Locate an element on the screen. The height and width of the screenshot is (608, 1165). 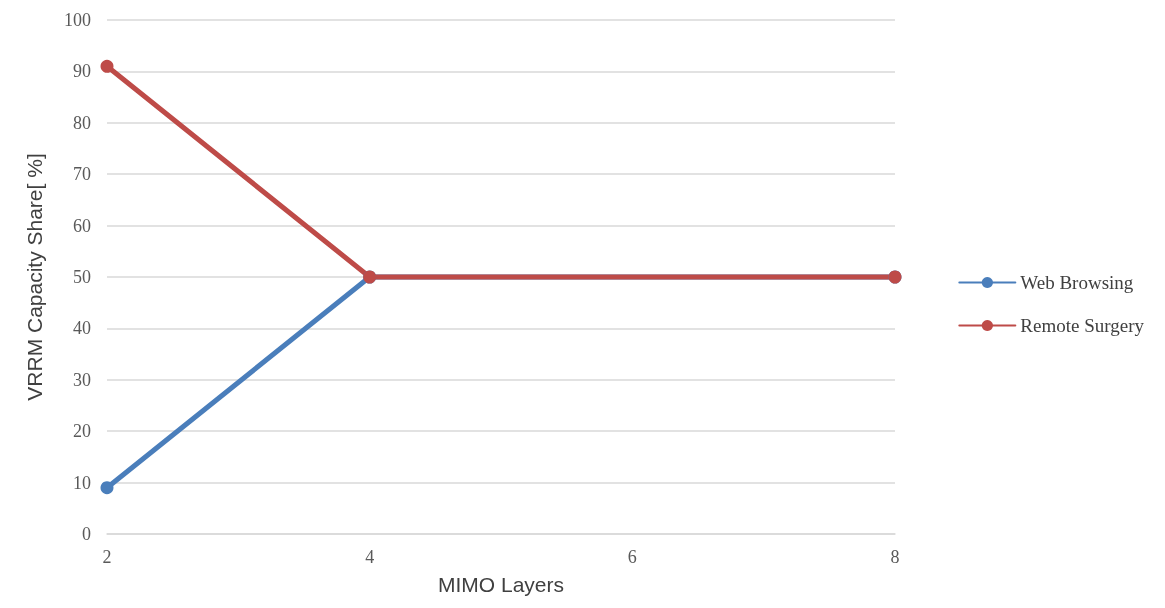
x-tick-label: 6 is located at coordinates (632, 557).